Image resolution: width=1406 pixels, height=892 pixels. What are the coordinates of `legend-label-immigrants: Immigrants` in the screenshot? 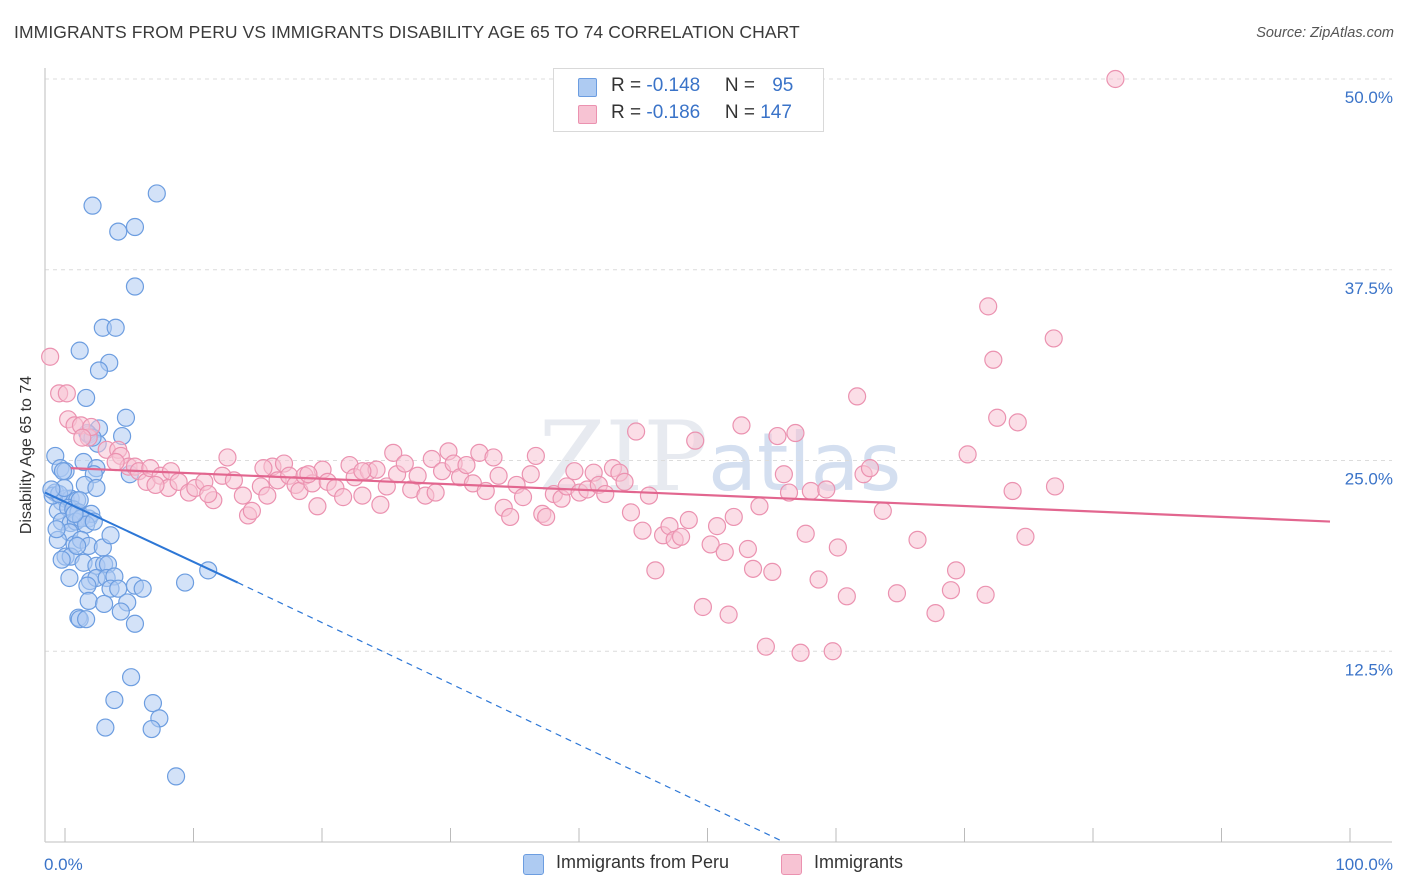 It's located at (859, 862).